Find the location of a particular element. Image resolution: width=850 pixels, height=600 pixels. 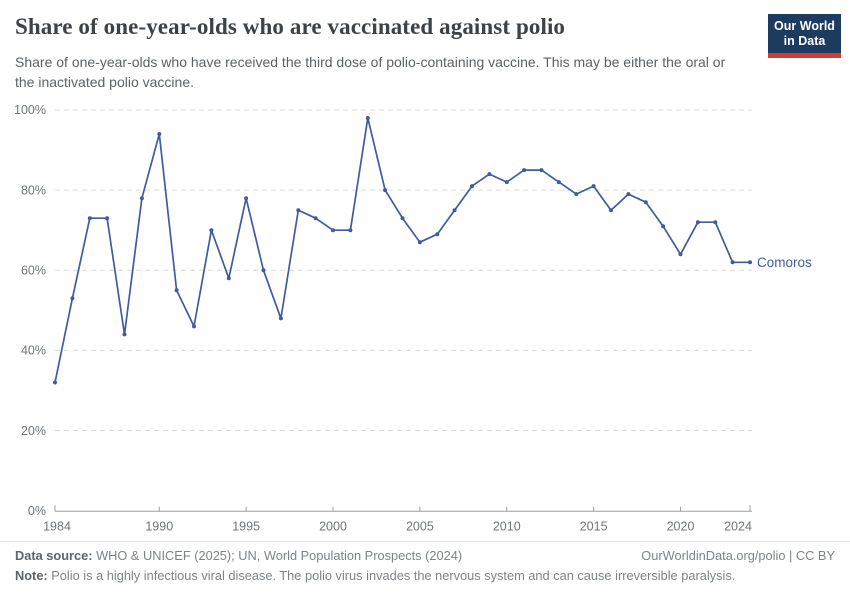

x-axis-tick-label: 2010 is located at coordinates (507, 527).